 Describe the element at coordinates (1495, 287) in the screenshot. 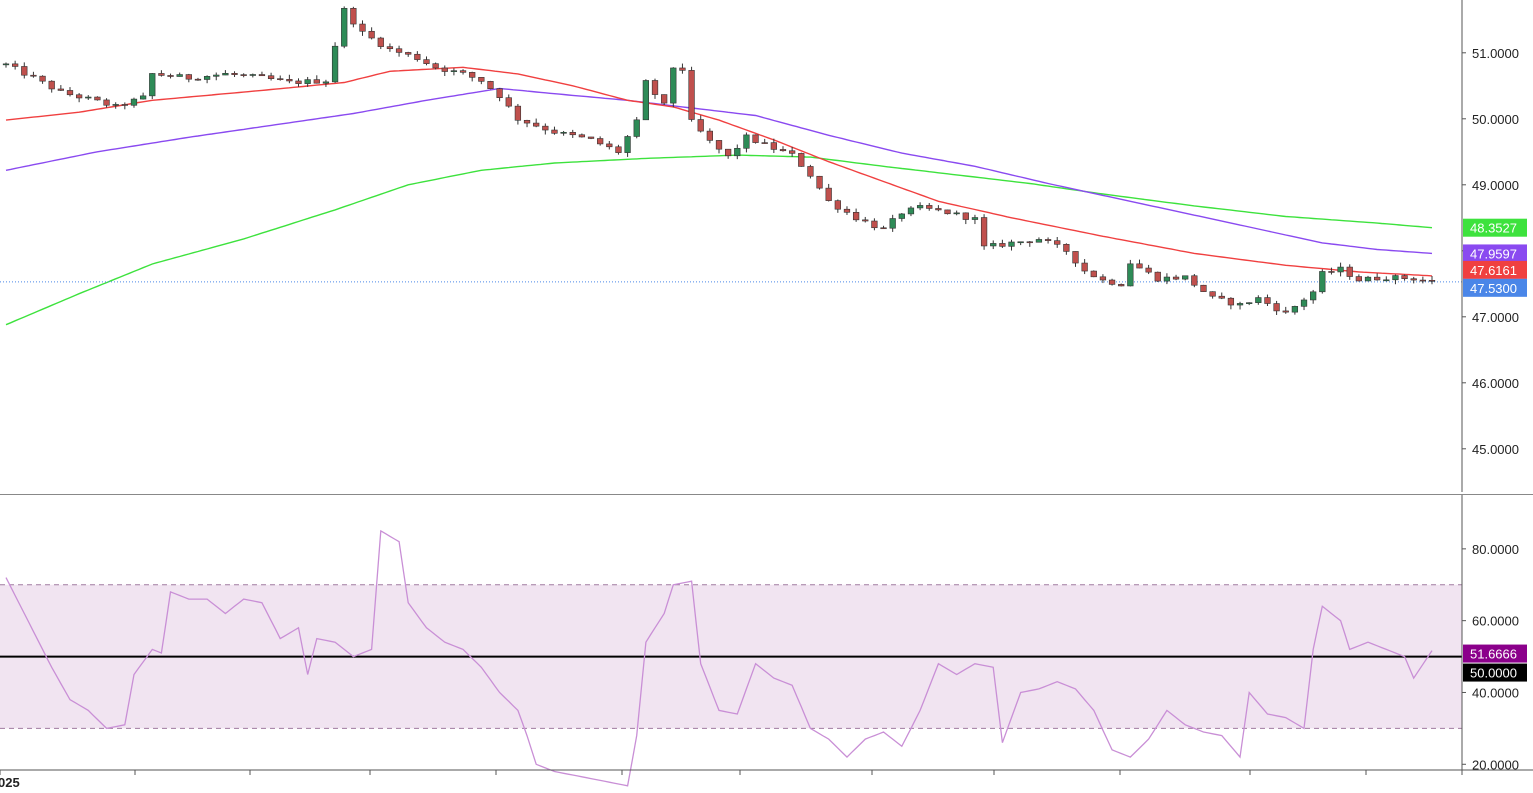

I see `price-tag-last-price: 47.5300` at that location.